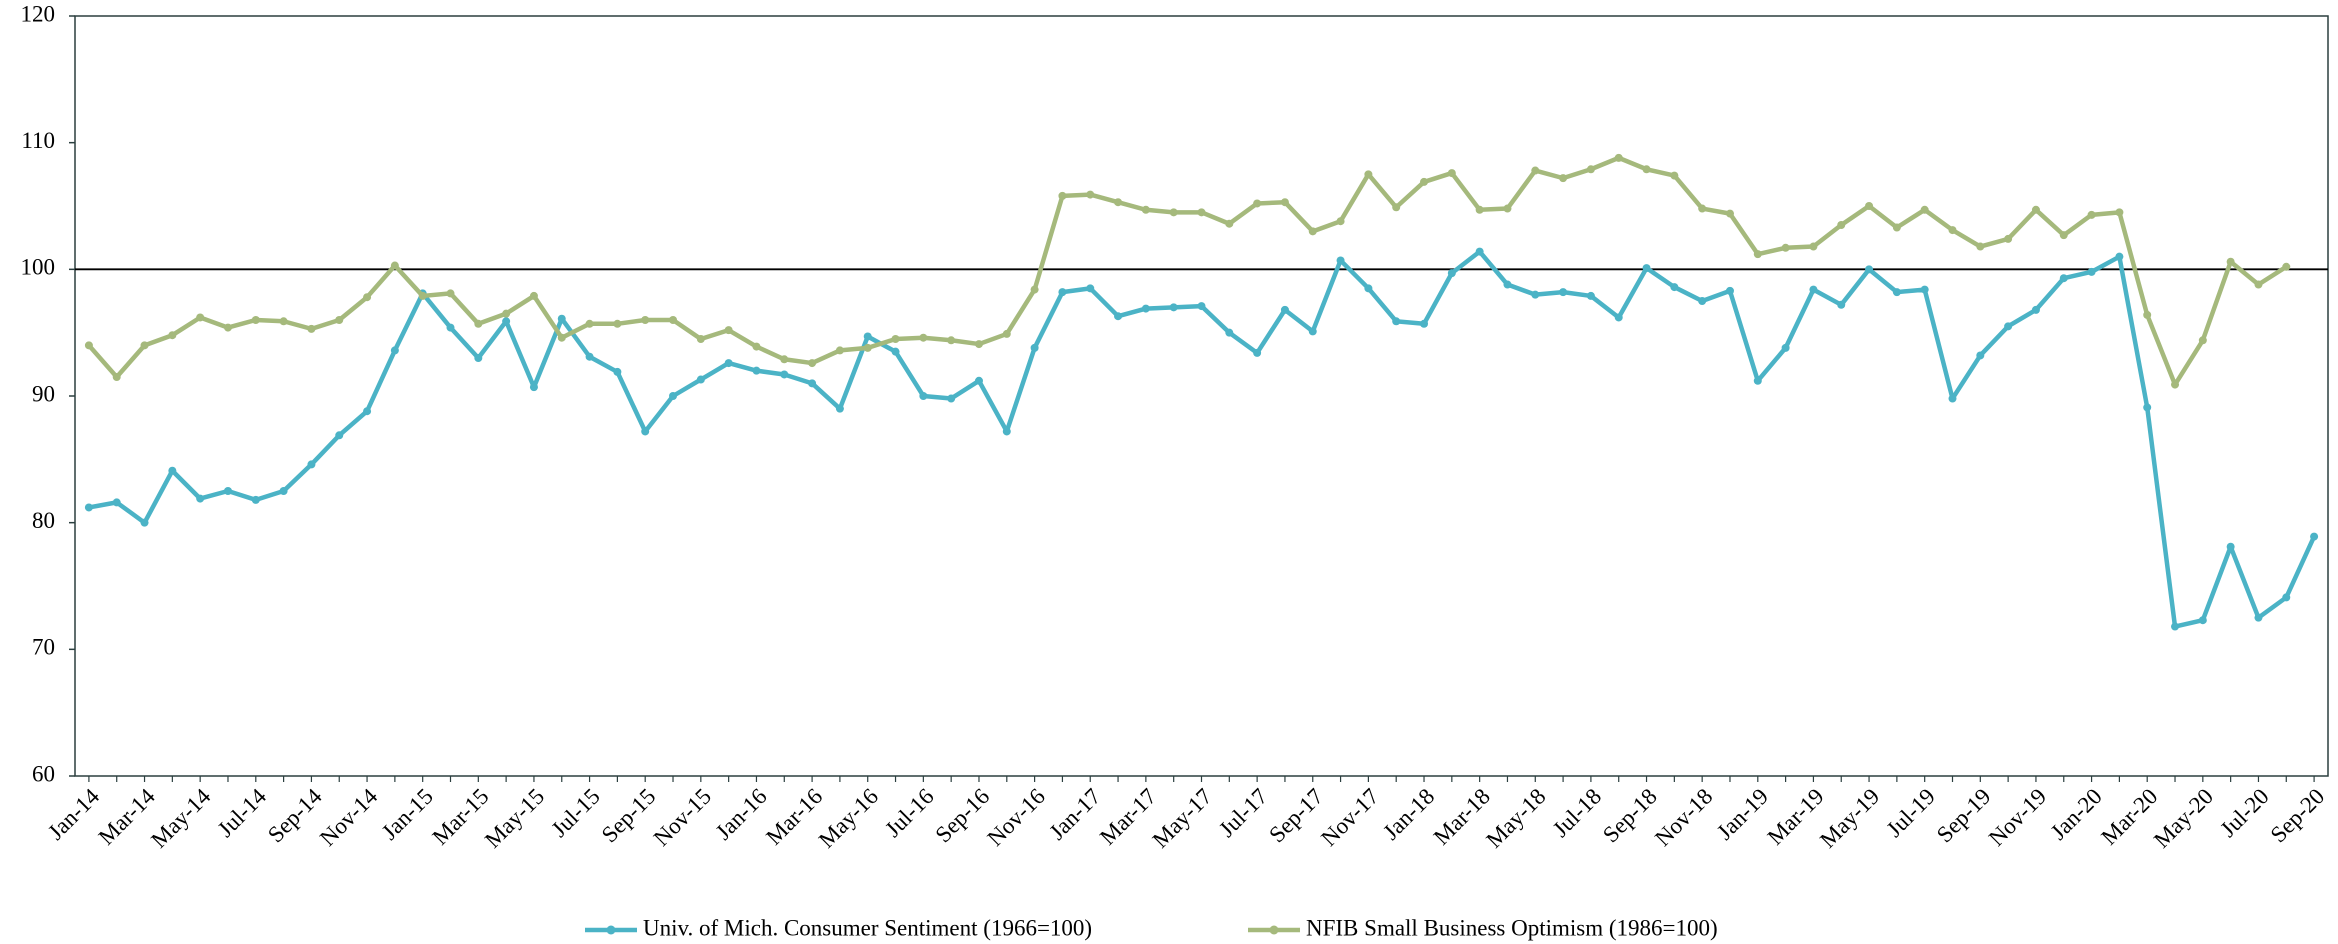 Image resolution: width=2338 pixels, height=944 pixels. What do you see at coordinates (1849, 818) in the screenshot?
I see `x-tick-label: May-19` at bounding box center [1849, 818].